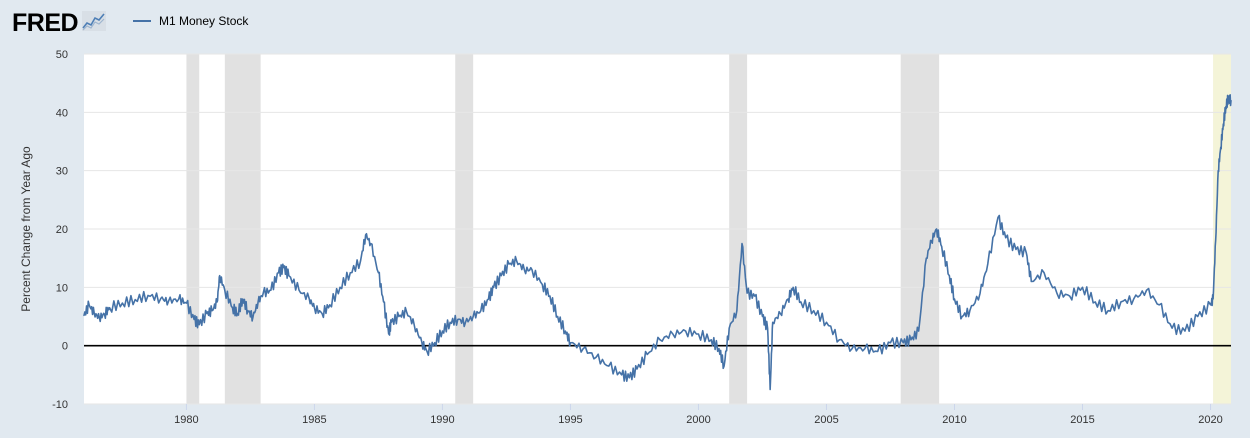 The width and height of the screenshot is (1250, 438). Describe the element at coordinates (60, 405) in the screenshot. I see `y-tick-label: -10` at that location.